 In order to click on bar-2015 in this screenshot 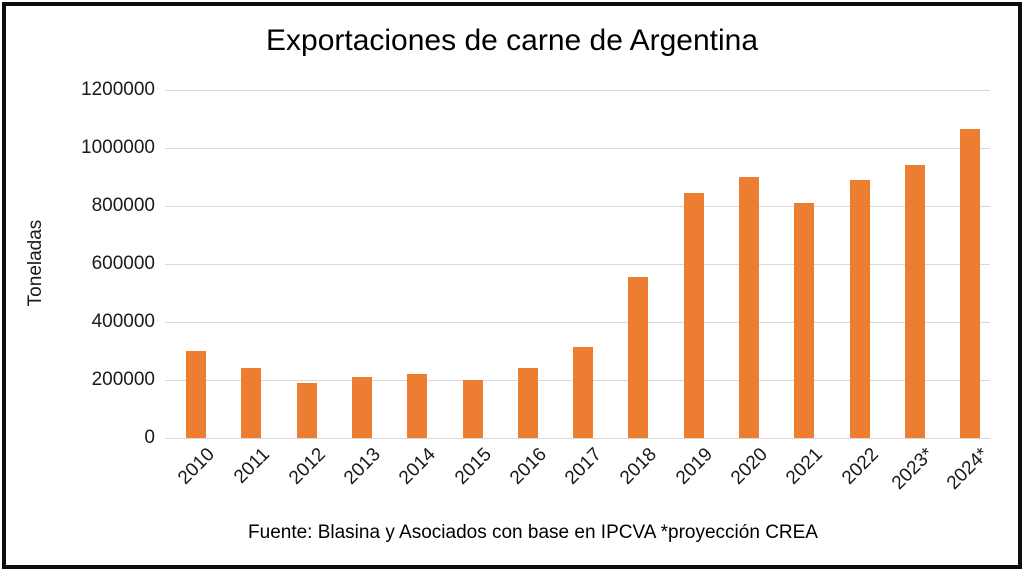, I will do `click(472, 409)`.